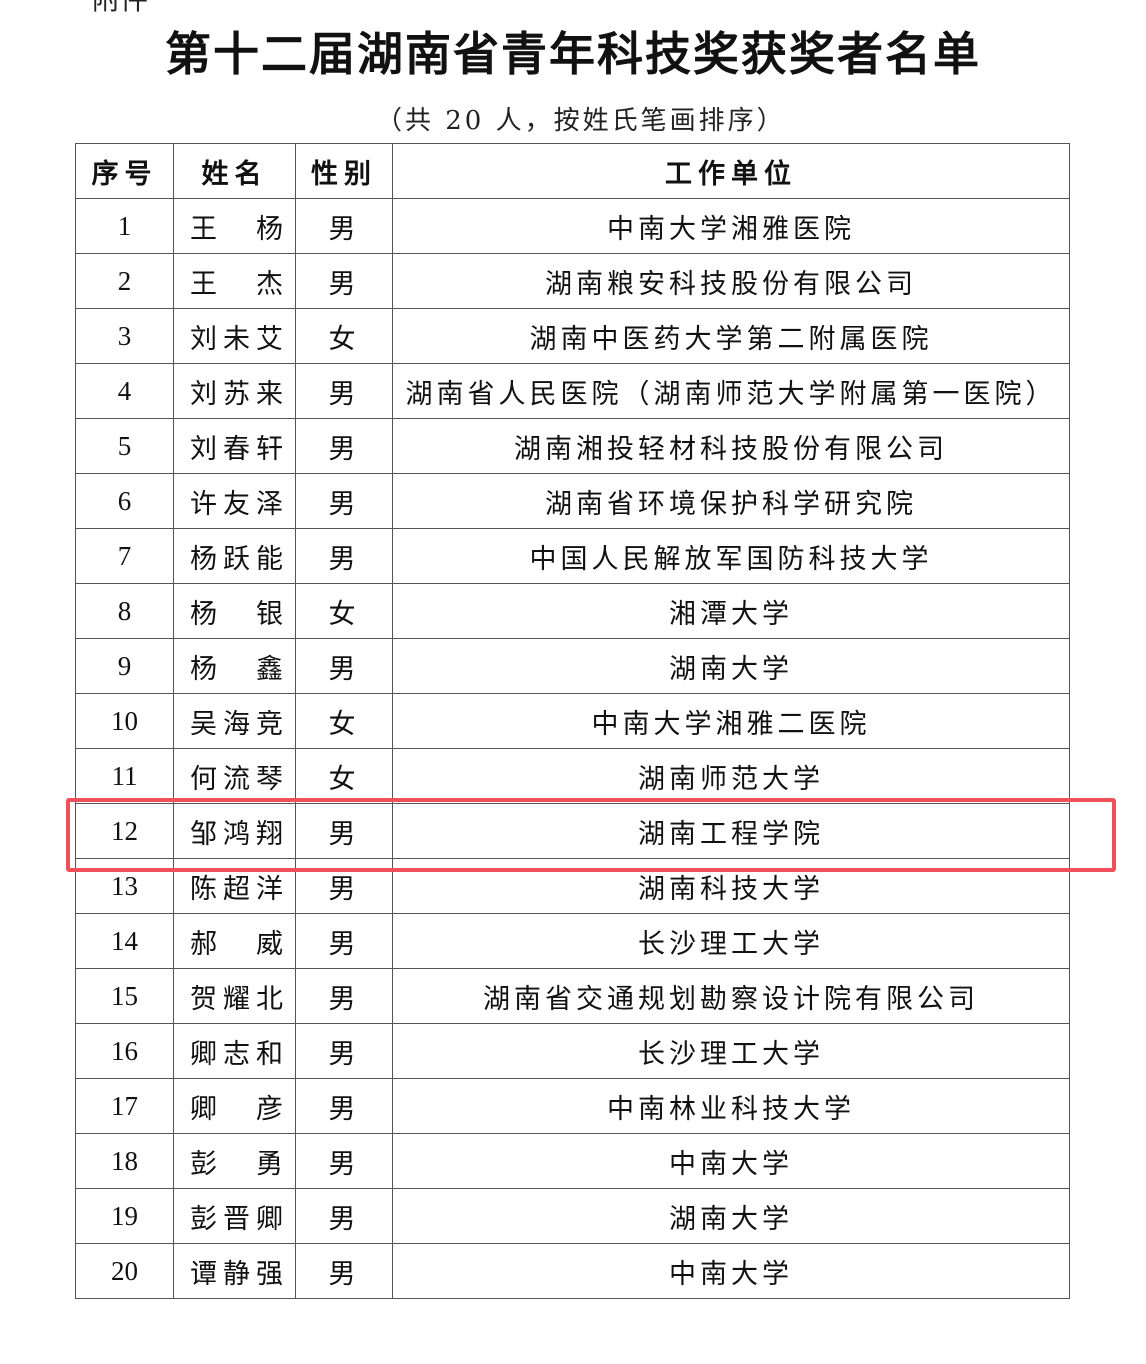 Image resolution: width=1146 pixels, height=1364 pixels. Describe the element at coordinates (234, 336) in the screenshot. I see `cell-name: 刘未艾` at that location.